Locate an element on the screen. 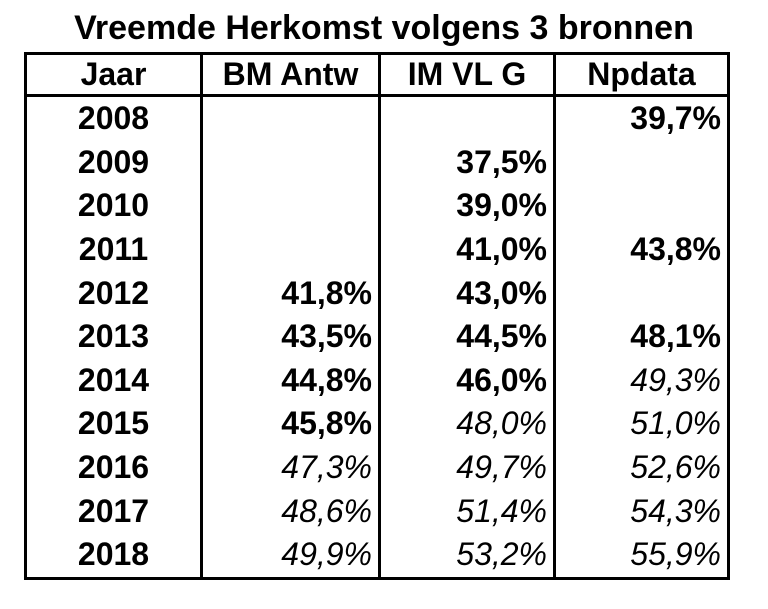 This screenshot has height=609, width=768. table-row: 2014 44,8% 46,0% 49,3% is located at coordinates (377, 380).